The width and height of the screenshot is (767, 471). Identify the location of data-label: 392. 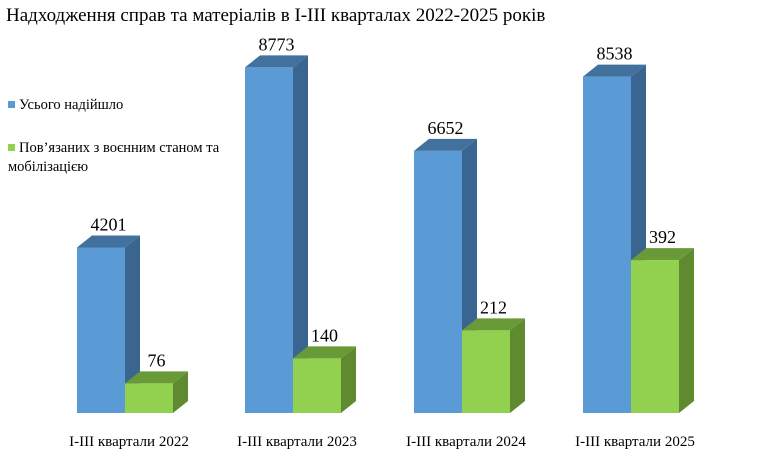
(662, 237).